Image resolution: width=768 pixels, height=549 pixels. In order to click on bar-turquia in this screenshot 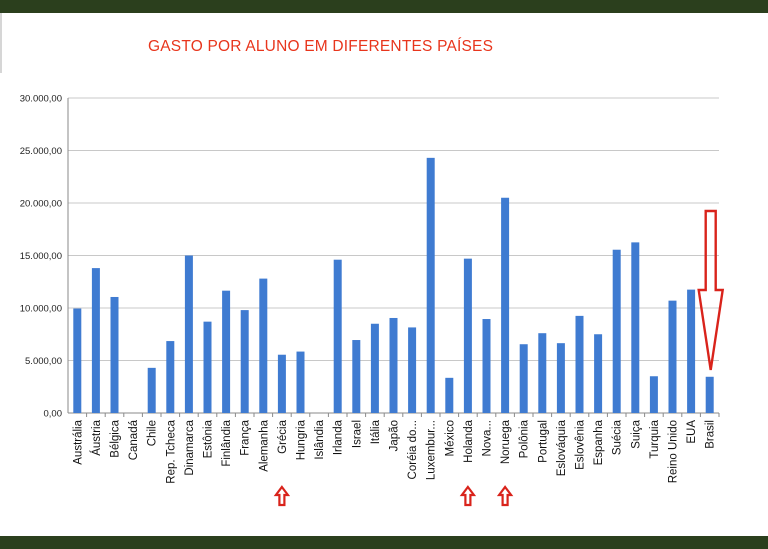, I will do `click(653, 394)`.